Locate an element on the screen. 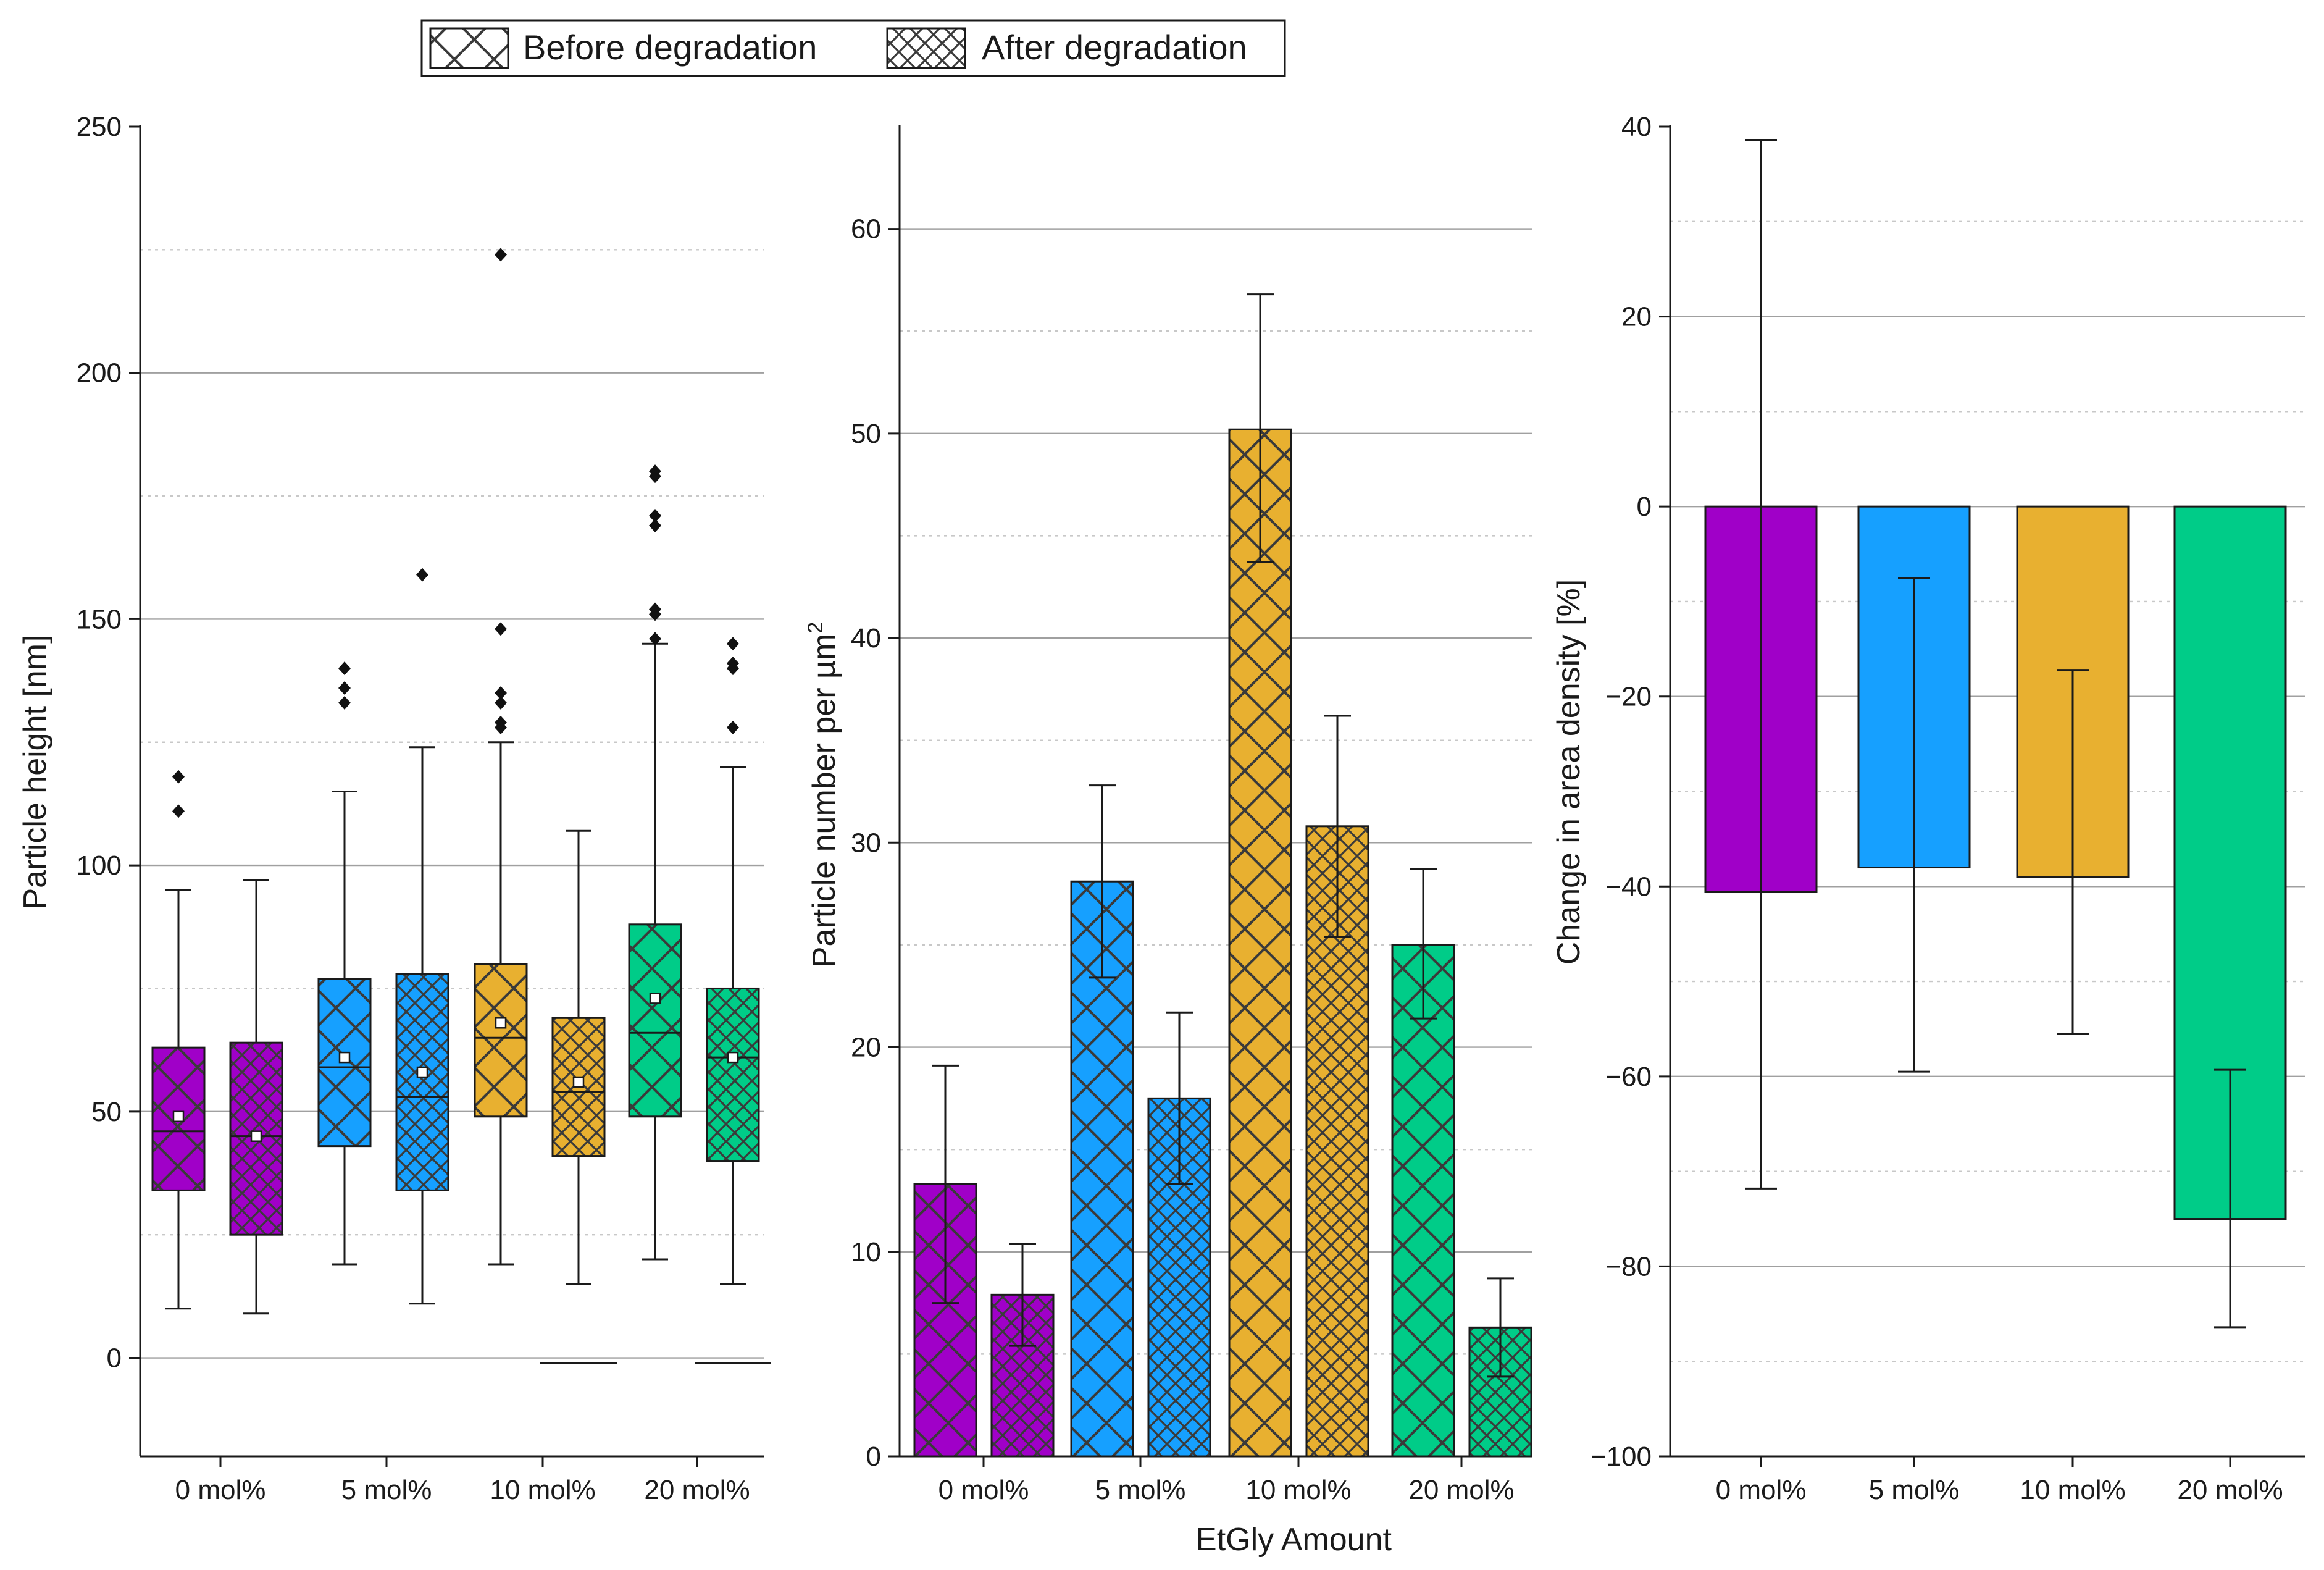  legend-swatch-before is located at coordinates (469, 48).